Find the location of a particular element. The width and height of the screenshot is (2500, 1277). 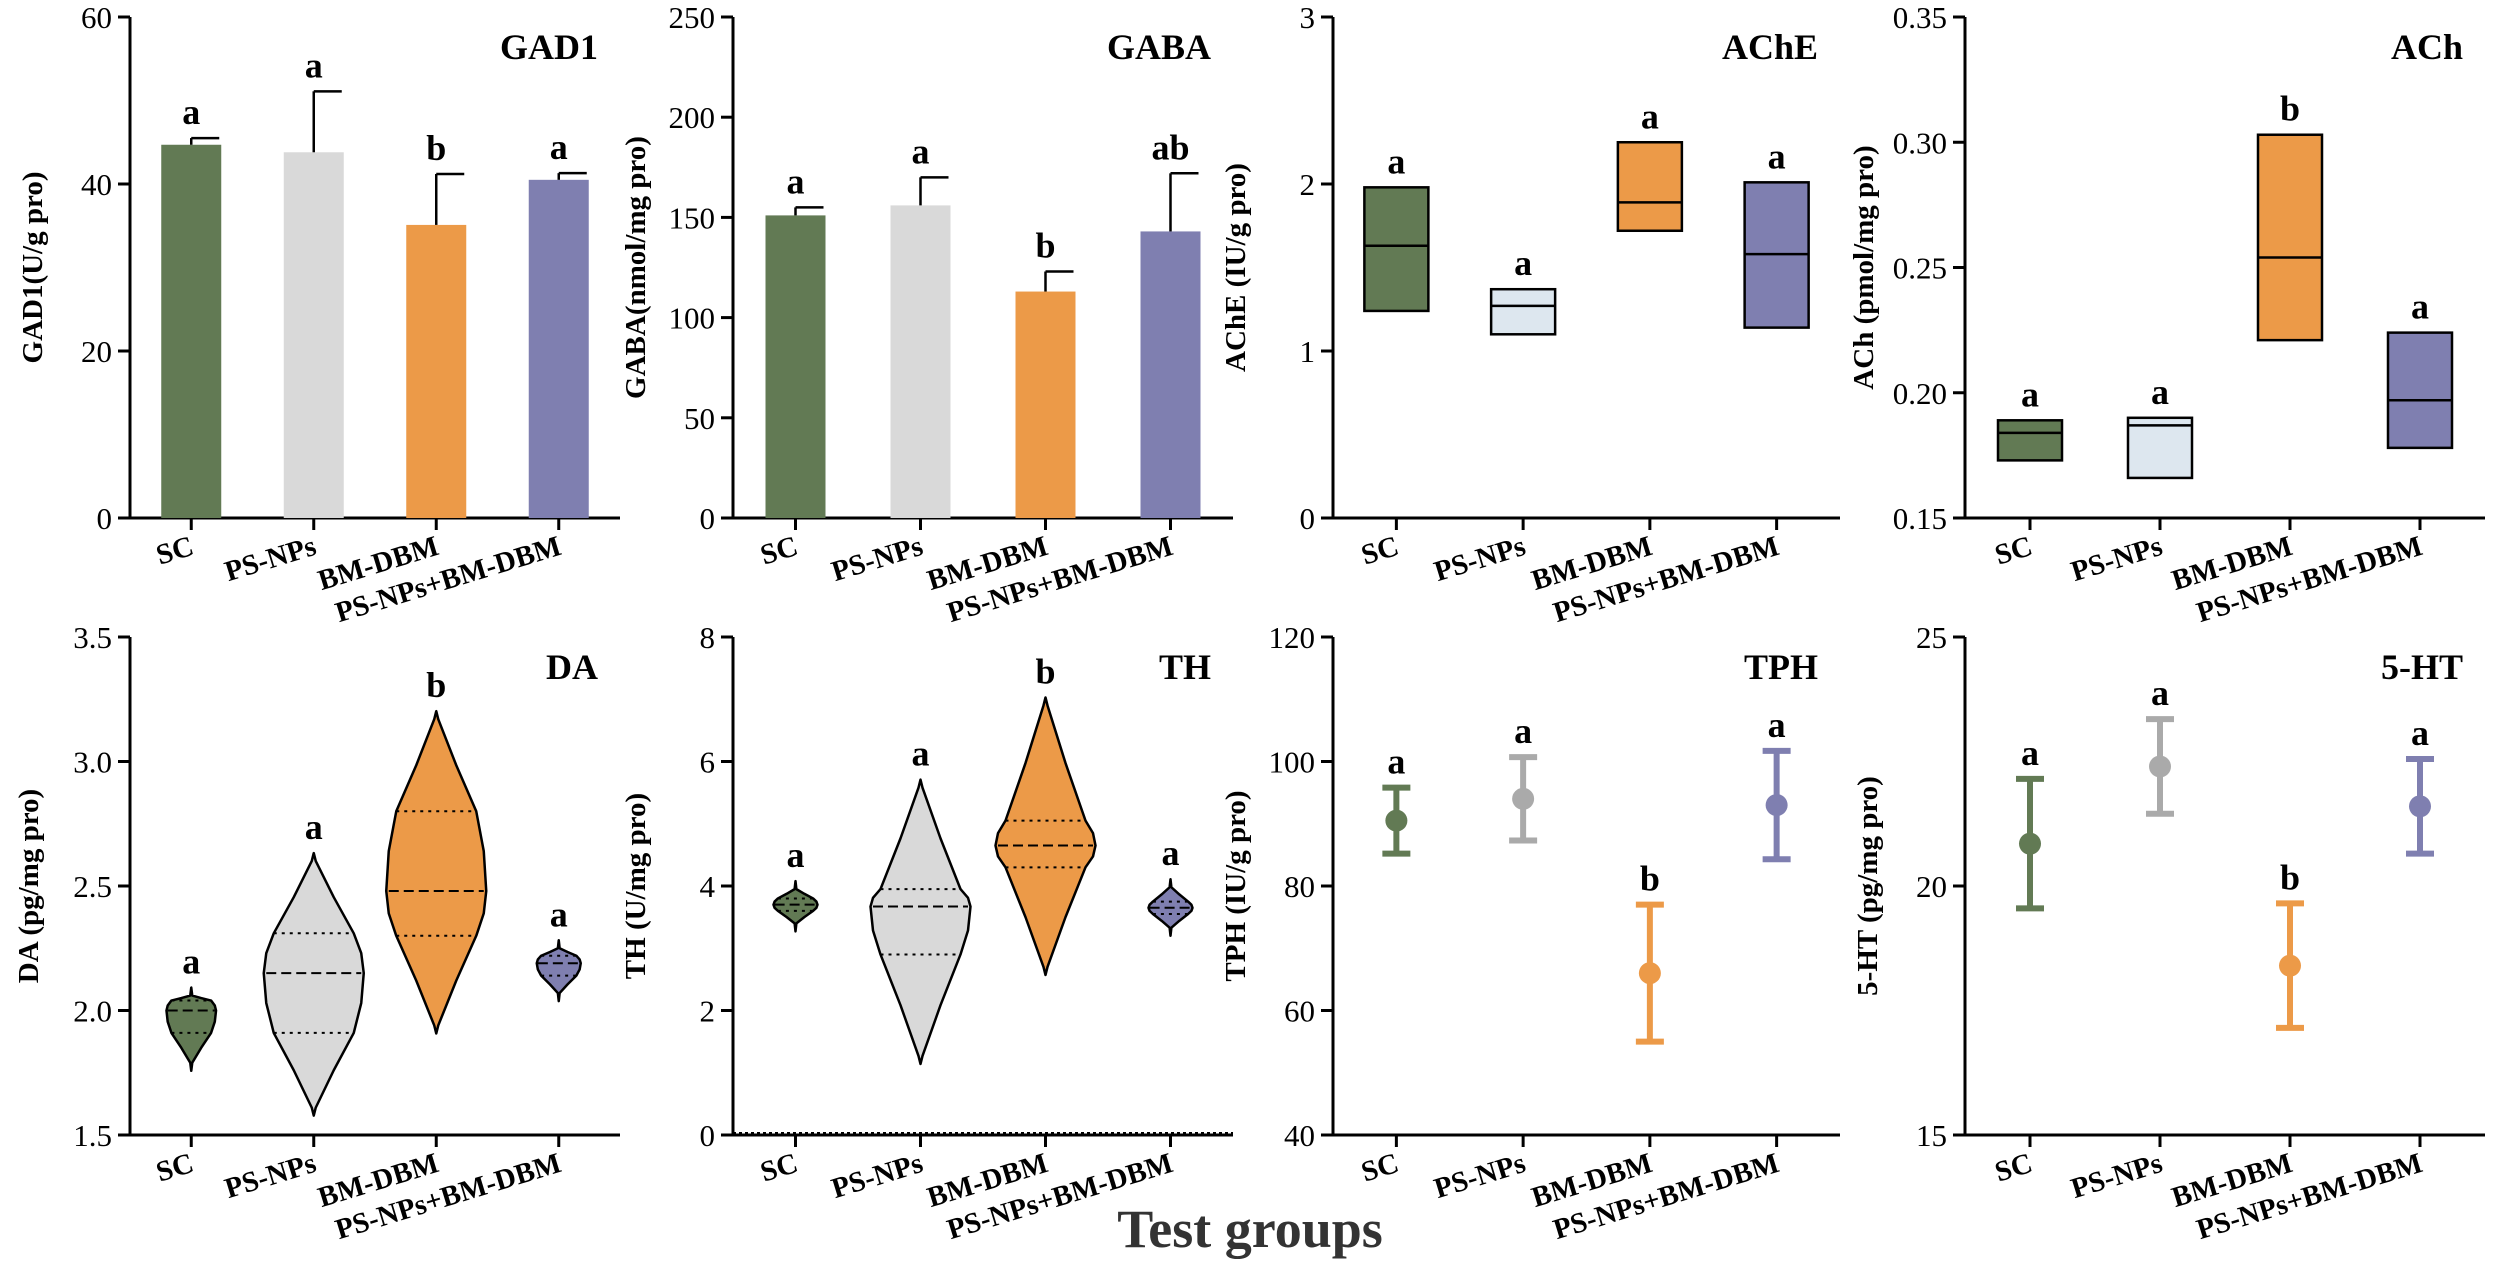

ht5-x-tick-label: SC is located at coordinates (2013, 1167).